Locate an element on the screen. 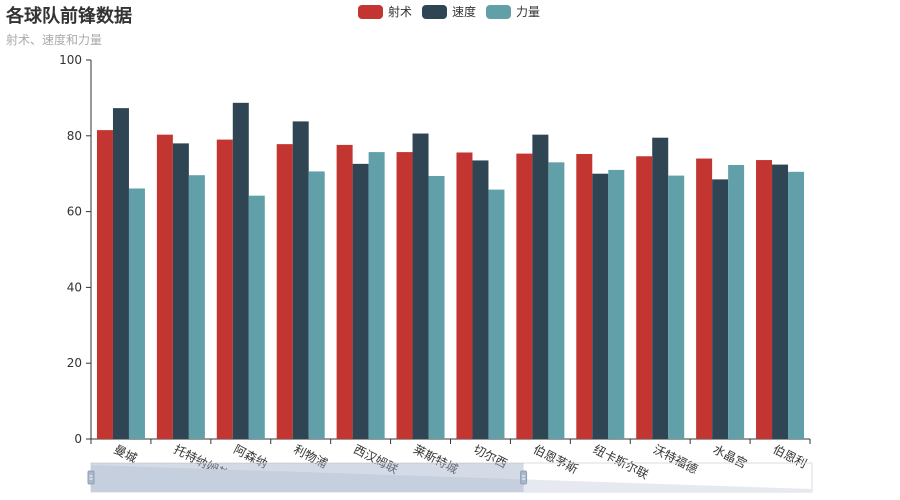 This screenshot has height=500, width=900. bar-射术-莱斯特城 is located at coordinates (404, 296).